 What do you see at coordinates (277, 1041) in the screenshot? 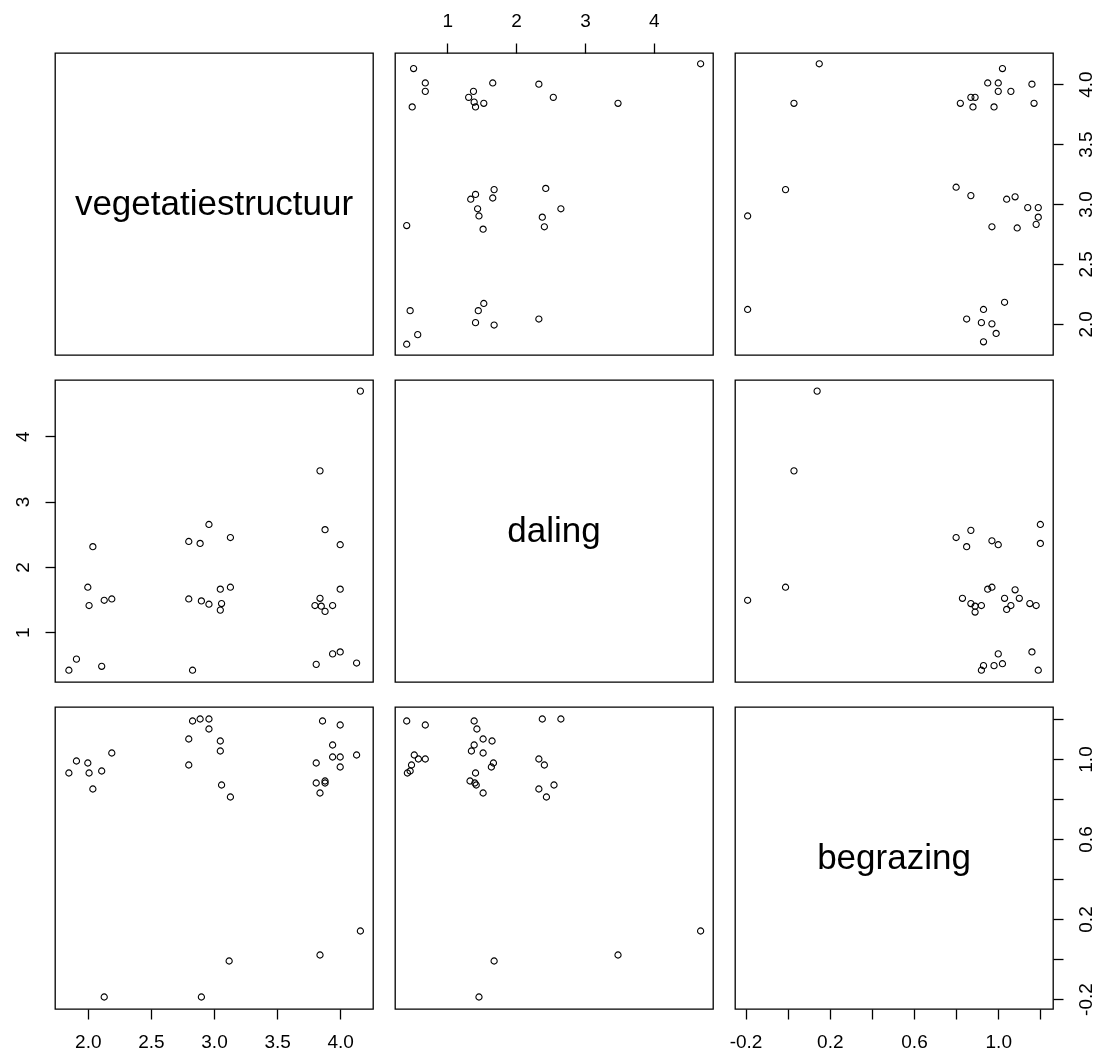
I see `x-tick-label: 3.5` at bounding box center [277, 1041].